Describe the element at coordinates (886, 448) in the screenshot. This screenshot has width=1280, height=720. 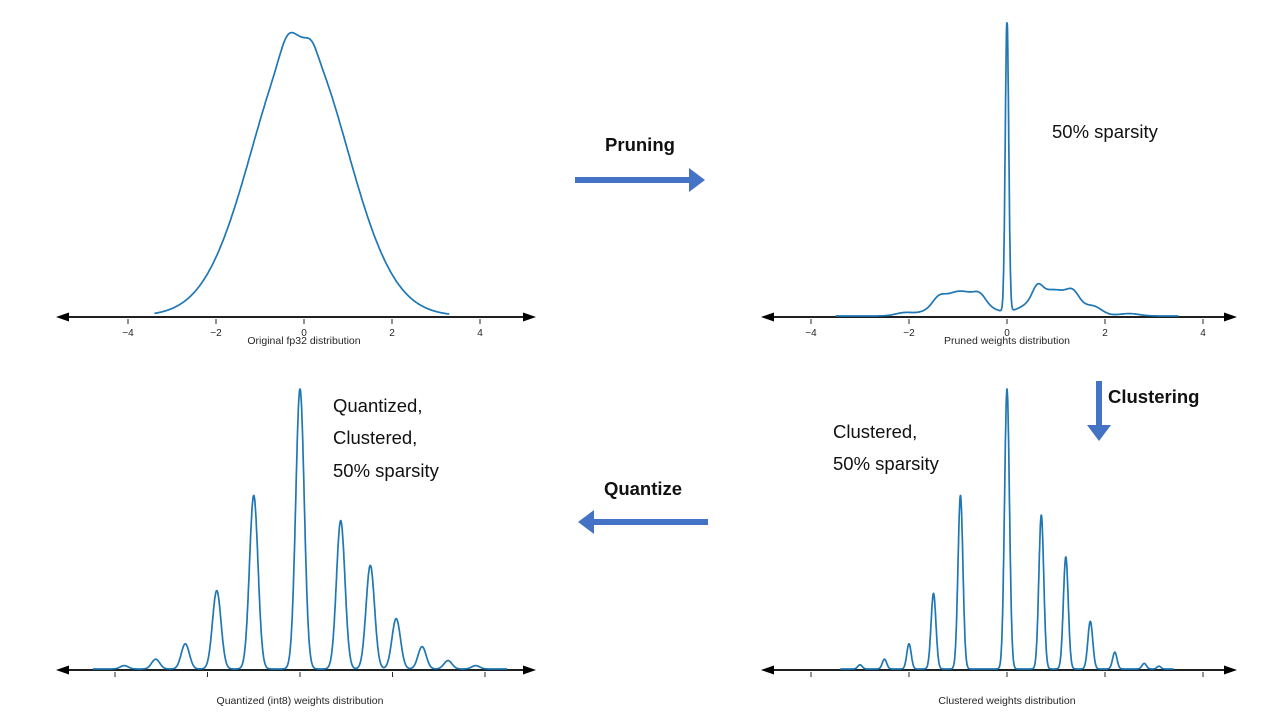
I see `clustered-sparsity-annotation: Clustered, 50% sparsity` at that location.